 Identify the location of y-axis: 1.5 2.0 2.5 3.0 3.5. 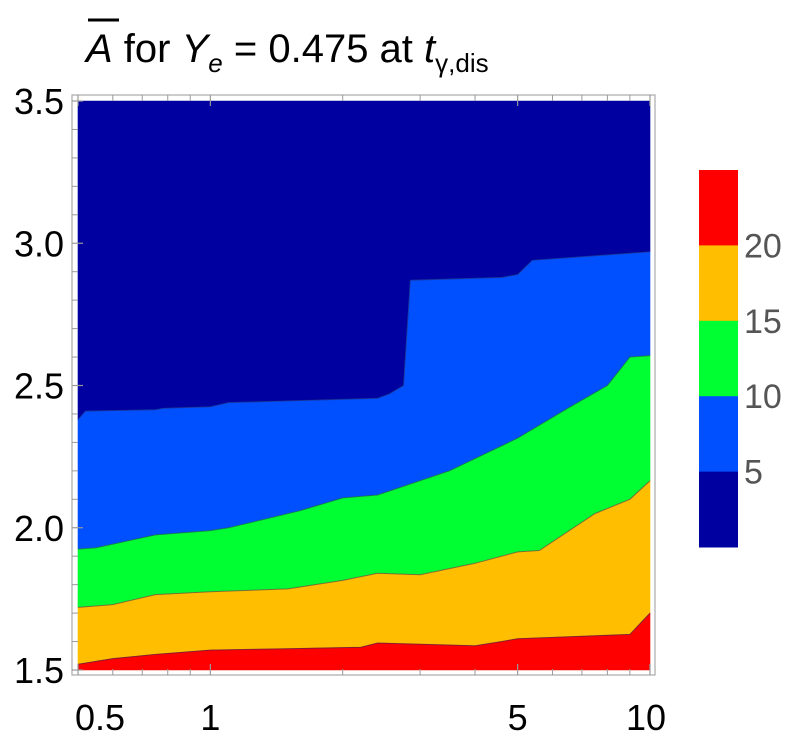
(48, 386).